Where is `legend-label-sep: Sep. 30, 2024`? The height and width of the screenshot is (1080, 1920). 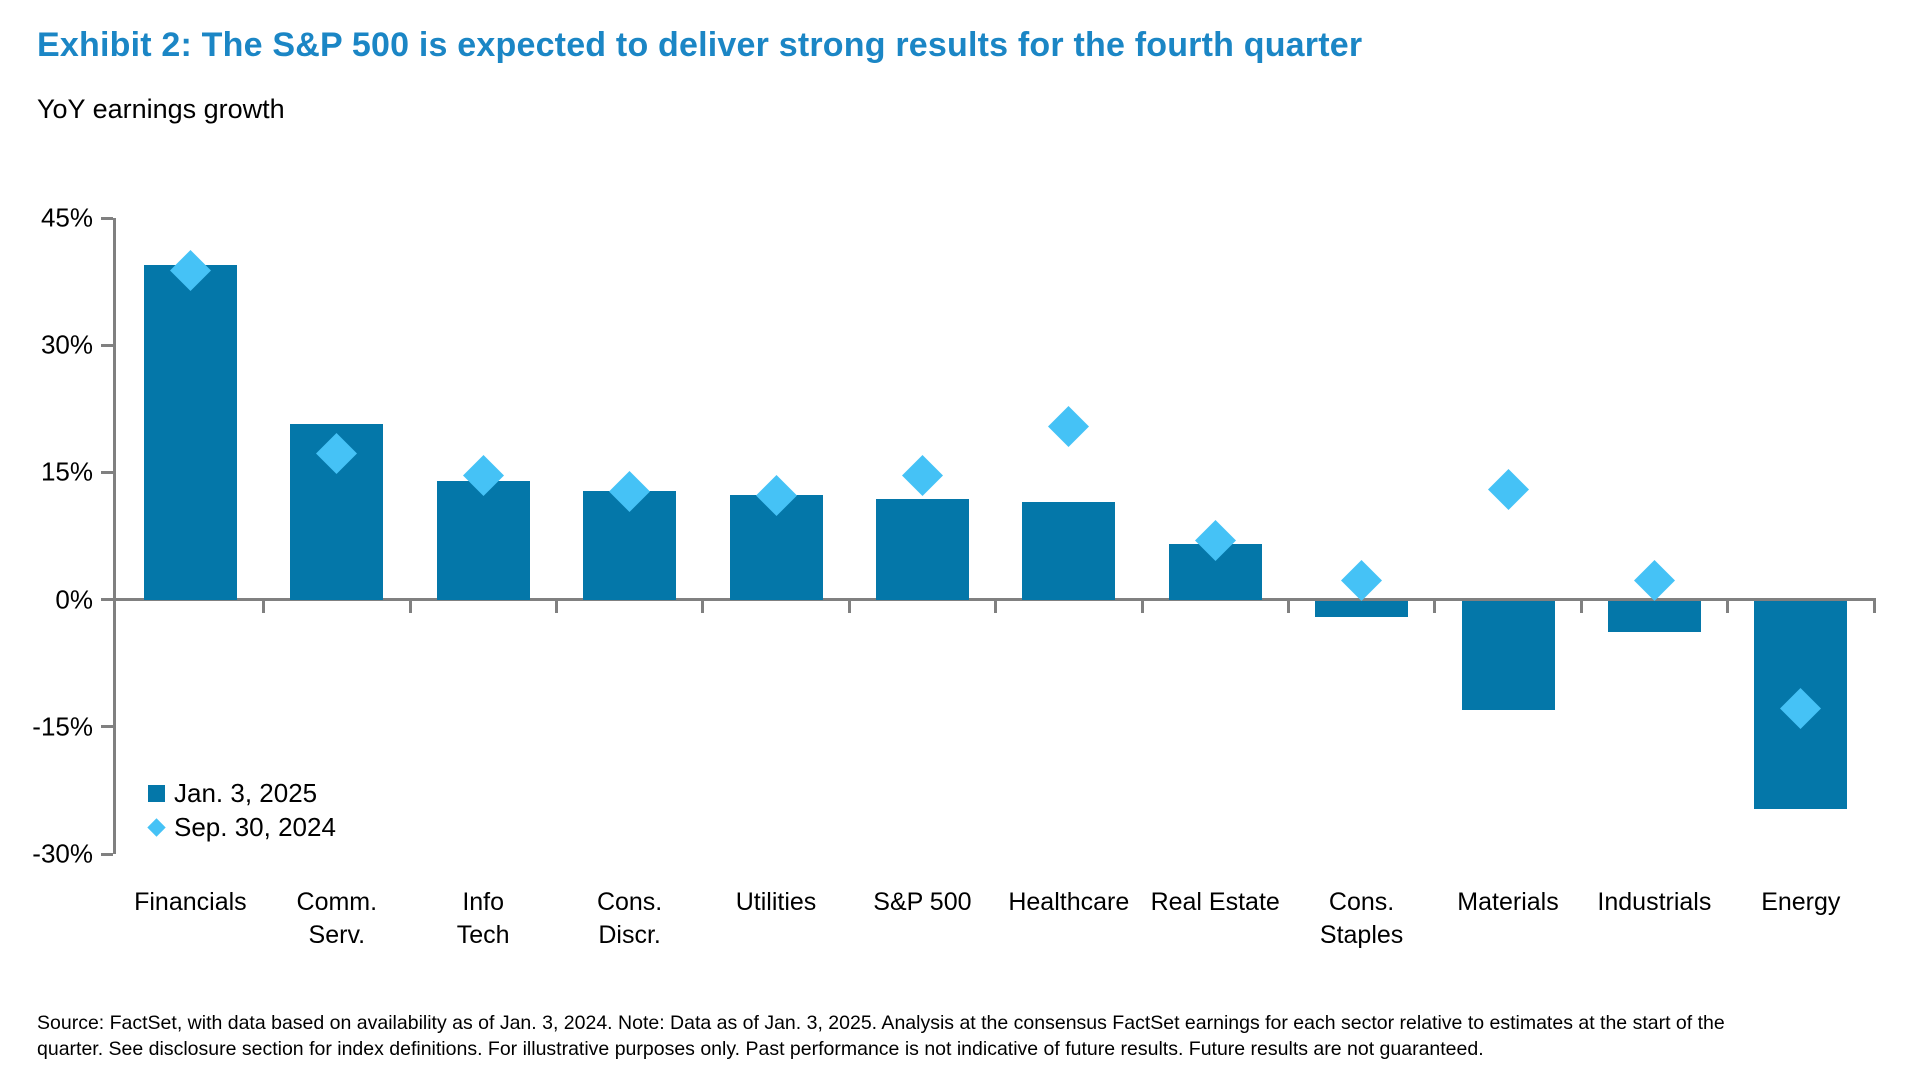 legend-label-sep: Sep. 30, 2024 is located at coordinates (255, 826).